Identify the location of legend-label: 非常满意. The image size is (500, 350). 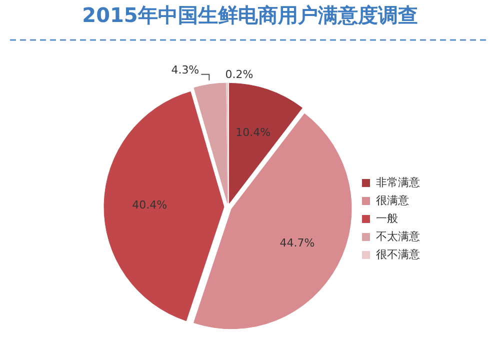
(398, 183).